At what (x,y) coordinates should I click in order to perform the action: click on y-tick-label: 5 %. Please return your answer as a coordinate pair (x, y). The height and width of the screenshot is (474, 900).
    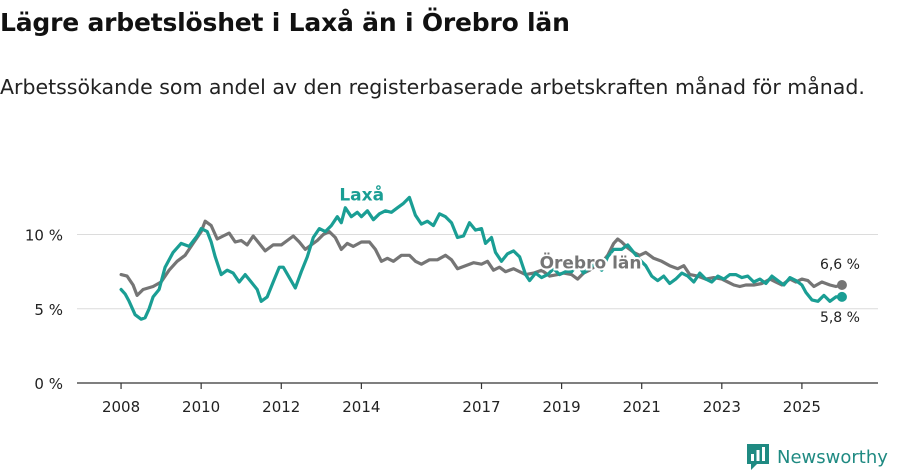
    Looking at the image, I should click on (48, 310).